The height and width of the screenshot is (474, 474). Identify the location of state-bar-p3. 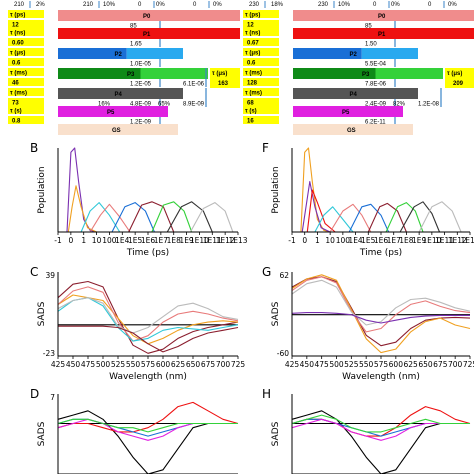
(99, 73).